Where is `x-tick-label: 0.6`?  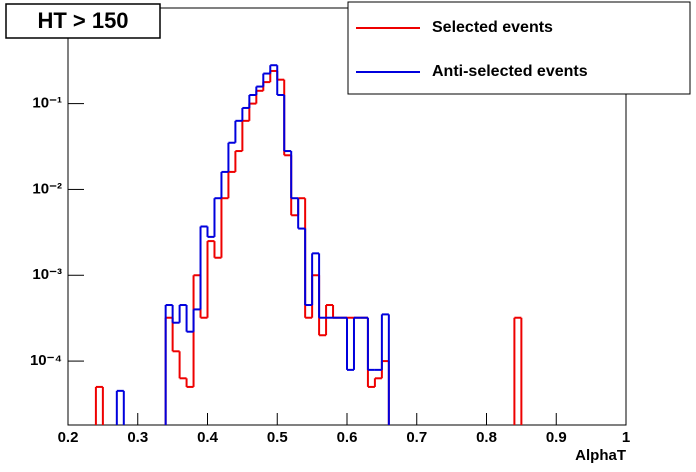 x-tick-label: 0.6 is located at coordinates (347, 437).